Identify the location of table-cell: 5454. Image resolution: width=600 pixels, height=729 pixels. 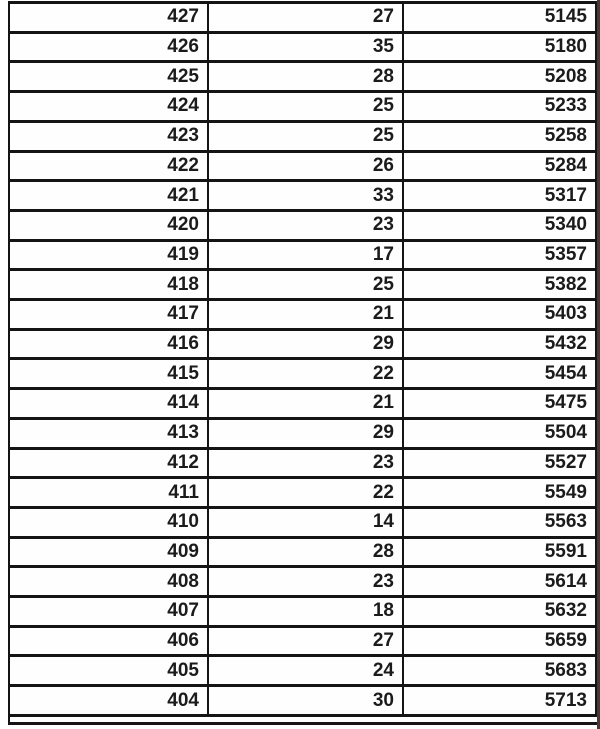
(499, 374).